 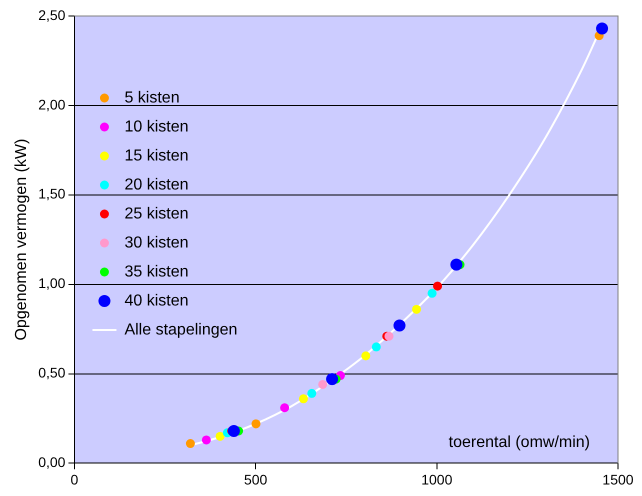 I want to click on y-tick-label: 2,50, so click(x=52, y=14).